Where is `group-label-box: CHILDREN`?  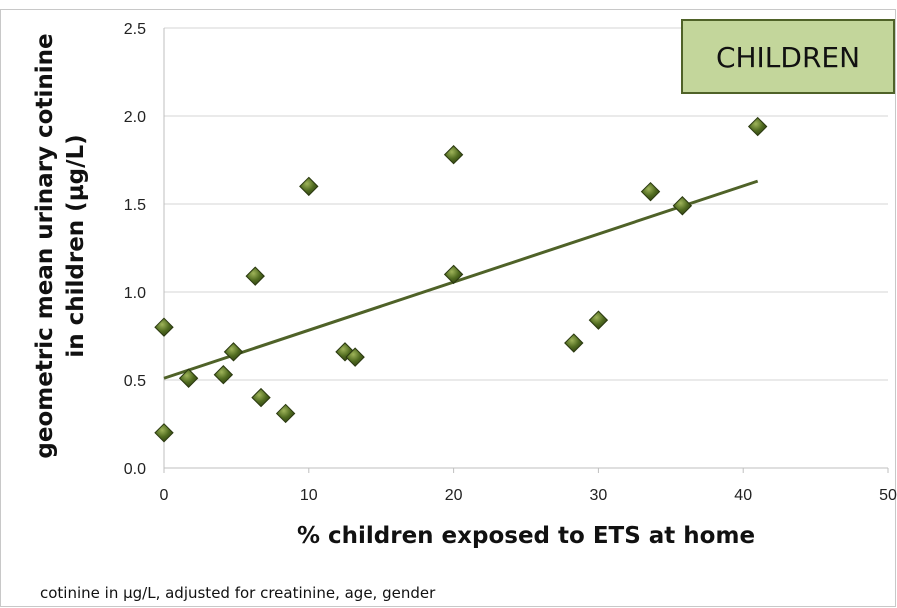 group-label-box: CHILDREN is located at coordinates (788, 56).